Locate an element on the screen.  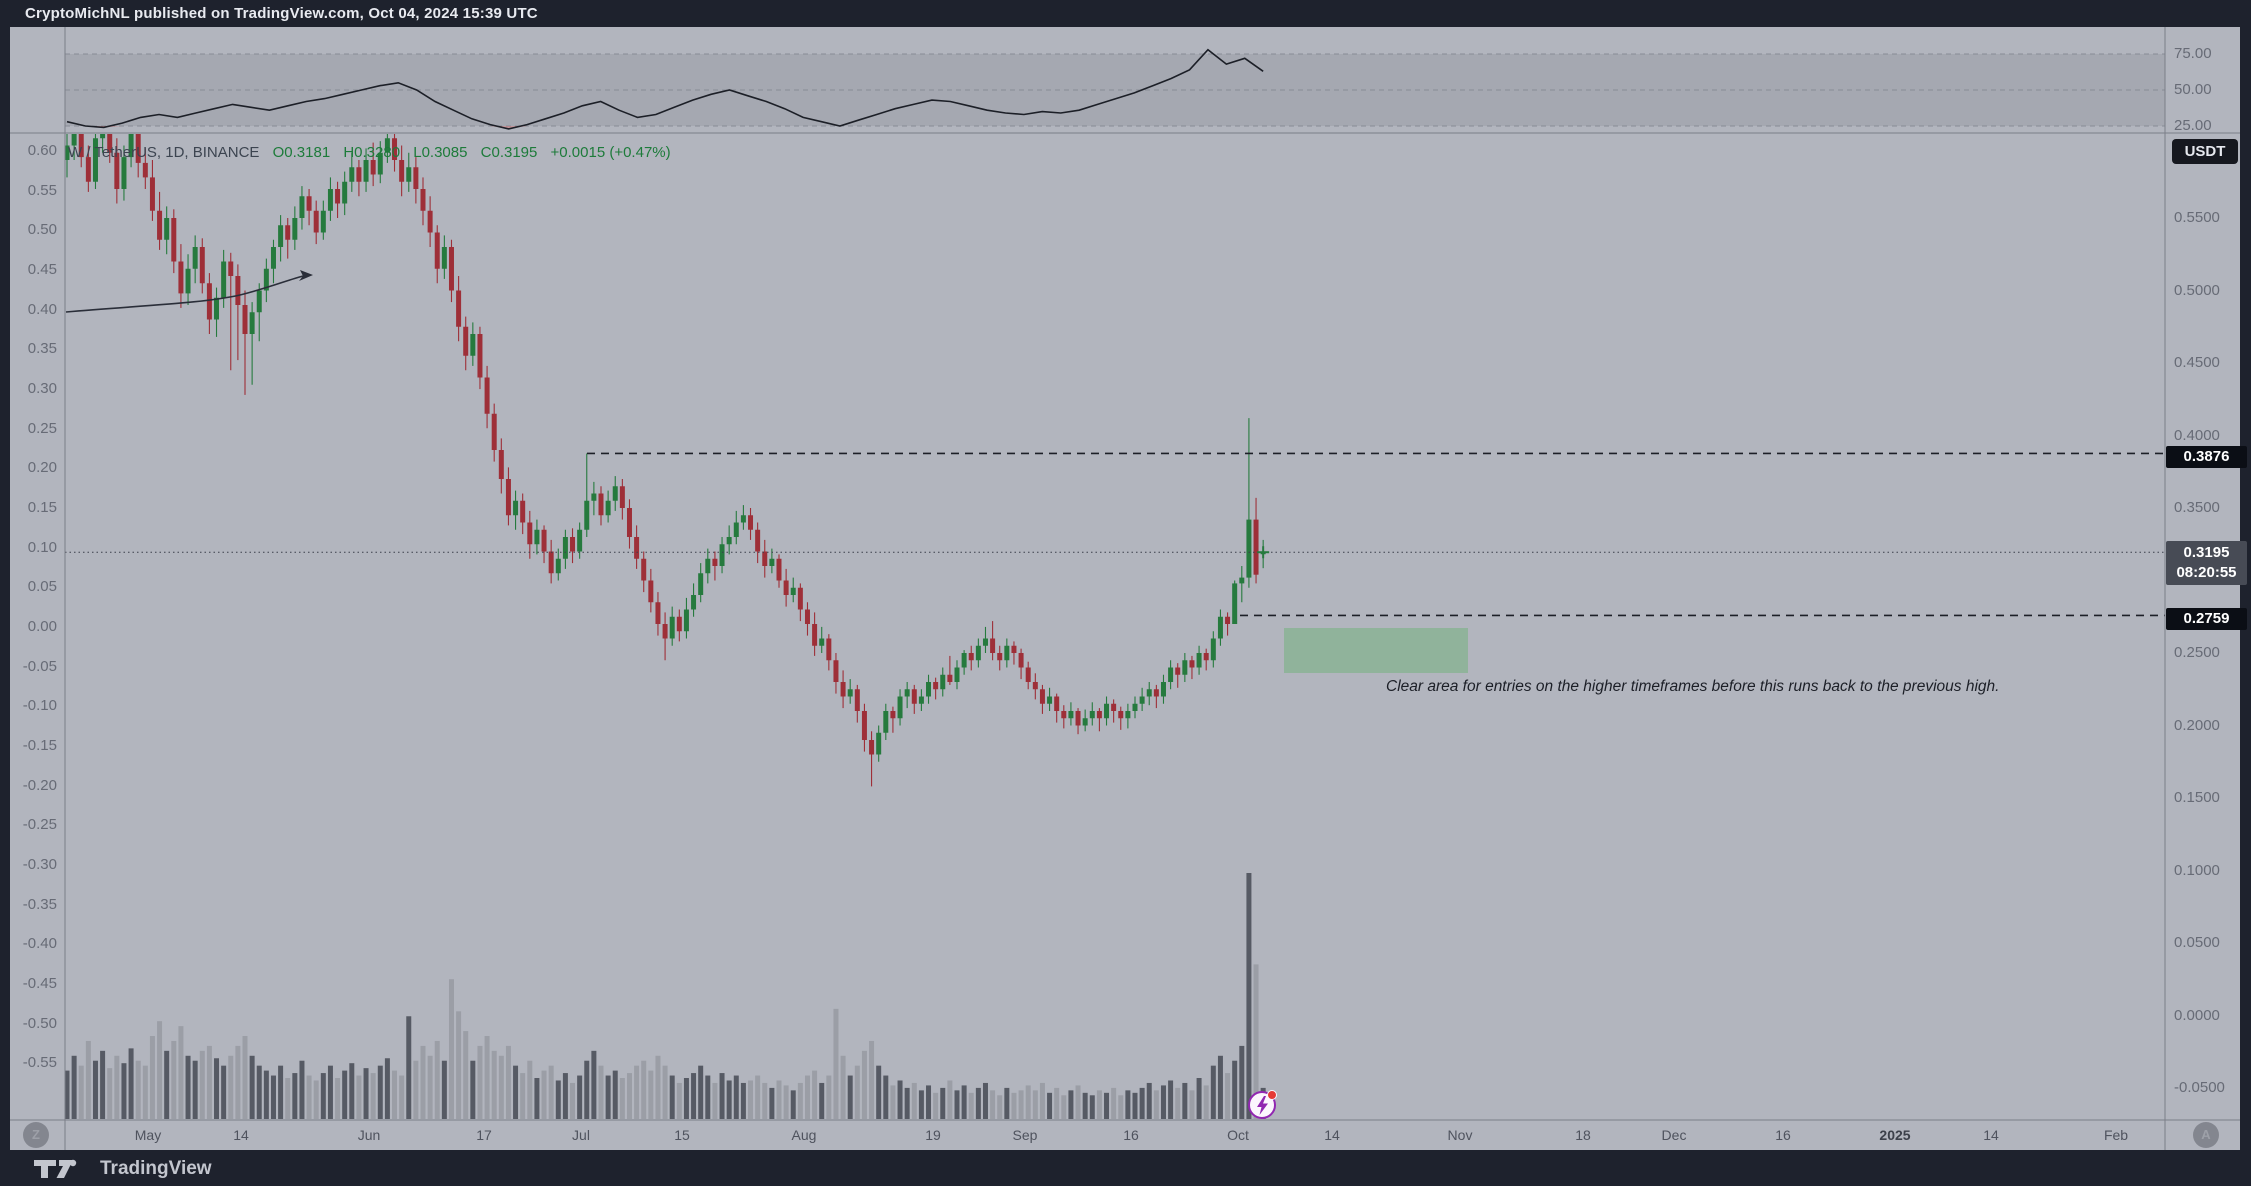
support-price-label: 0.2759 is located at coordinates (2206, 619).